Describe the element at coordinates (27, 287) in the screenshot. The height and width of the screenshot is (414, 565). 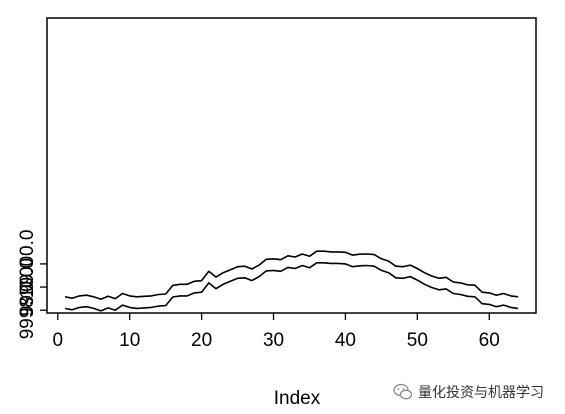
I see `y-tick-label: 9999.0` at that location.